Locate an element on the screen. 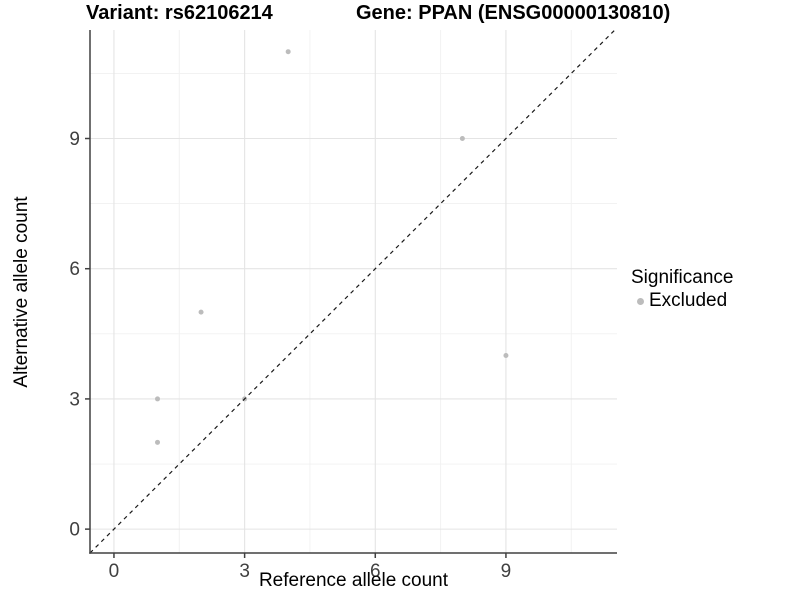 Image resolution: width=800 pixels, height=600 pixels. y-tick-label: 3 is located at coordinates (74, 399).